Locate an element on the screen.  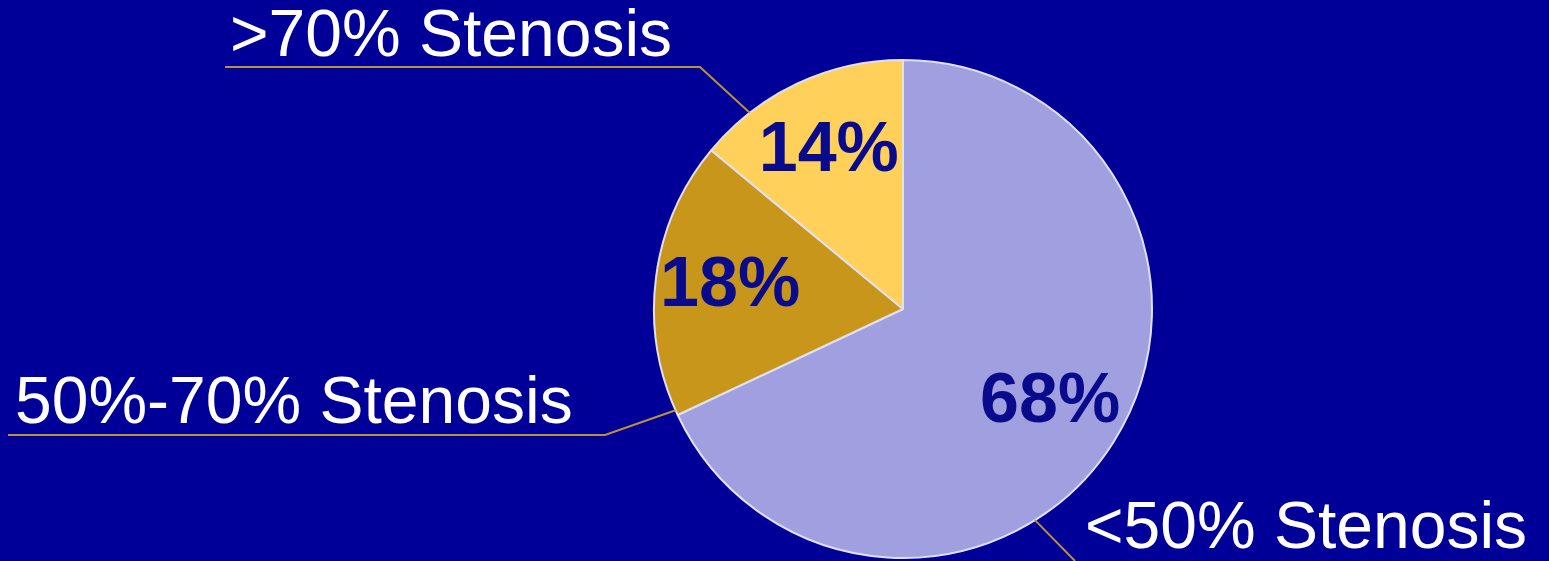
data-label: 14% is located at coordinates (828, 146).